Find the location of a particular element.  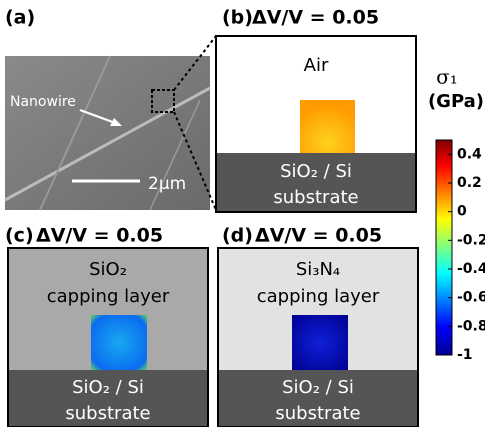

panel-label: (b) is located at coordinates (237, 18).